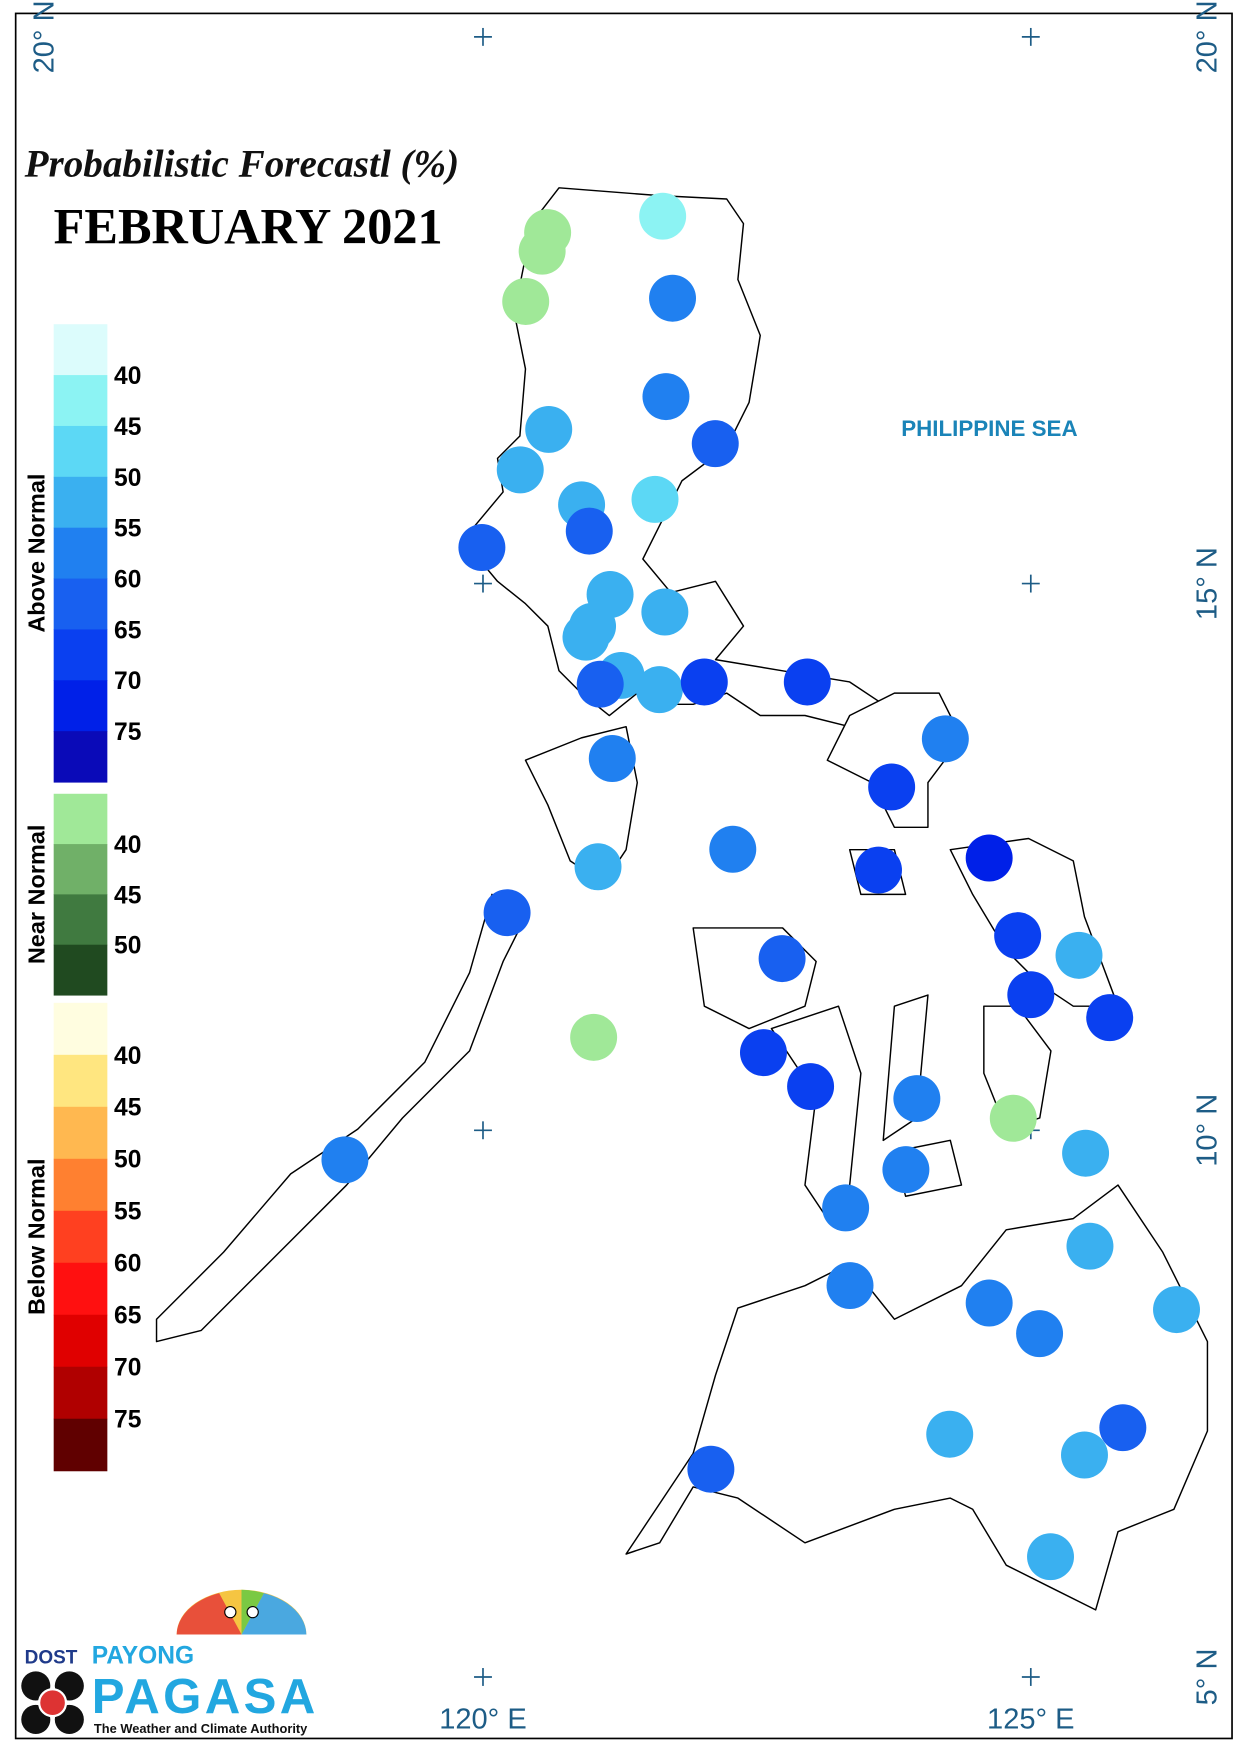  What do you see at coordinates (1030, 583) in the screenshot?
I see `grid-cross` at bounding box center [1030, 583].